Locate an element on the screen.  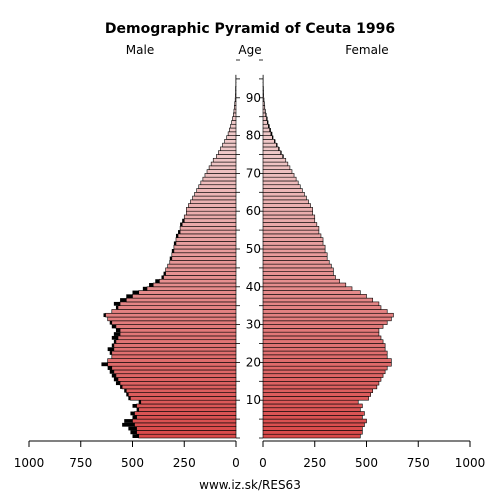
male-x-tick-label-1000: 1000 is located at coordinates (29, 463).